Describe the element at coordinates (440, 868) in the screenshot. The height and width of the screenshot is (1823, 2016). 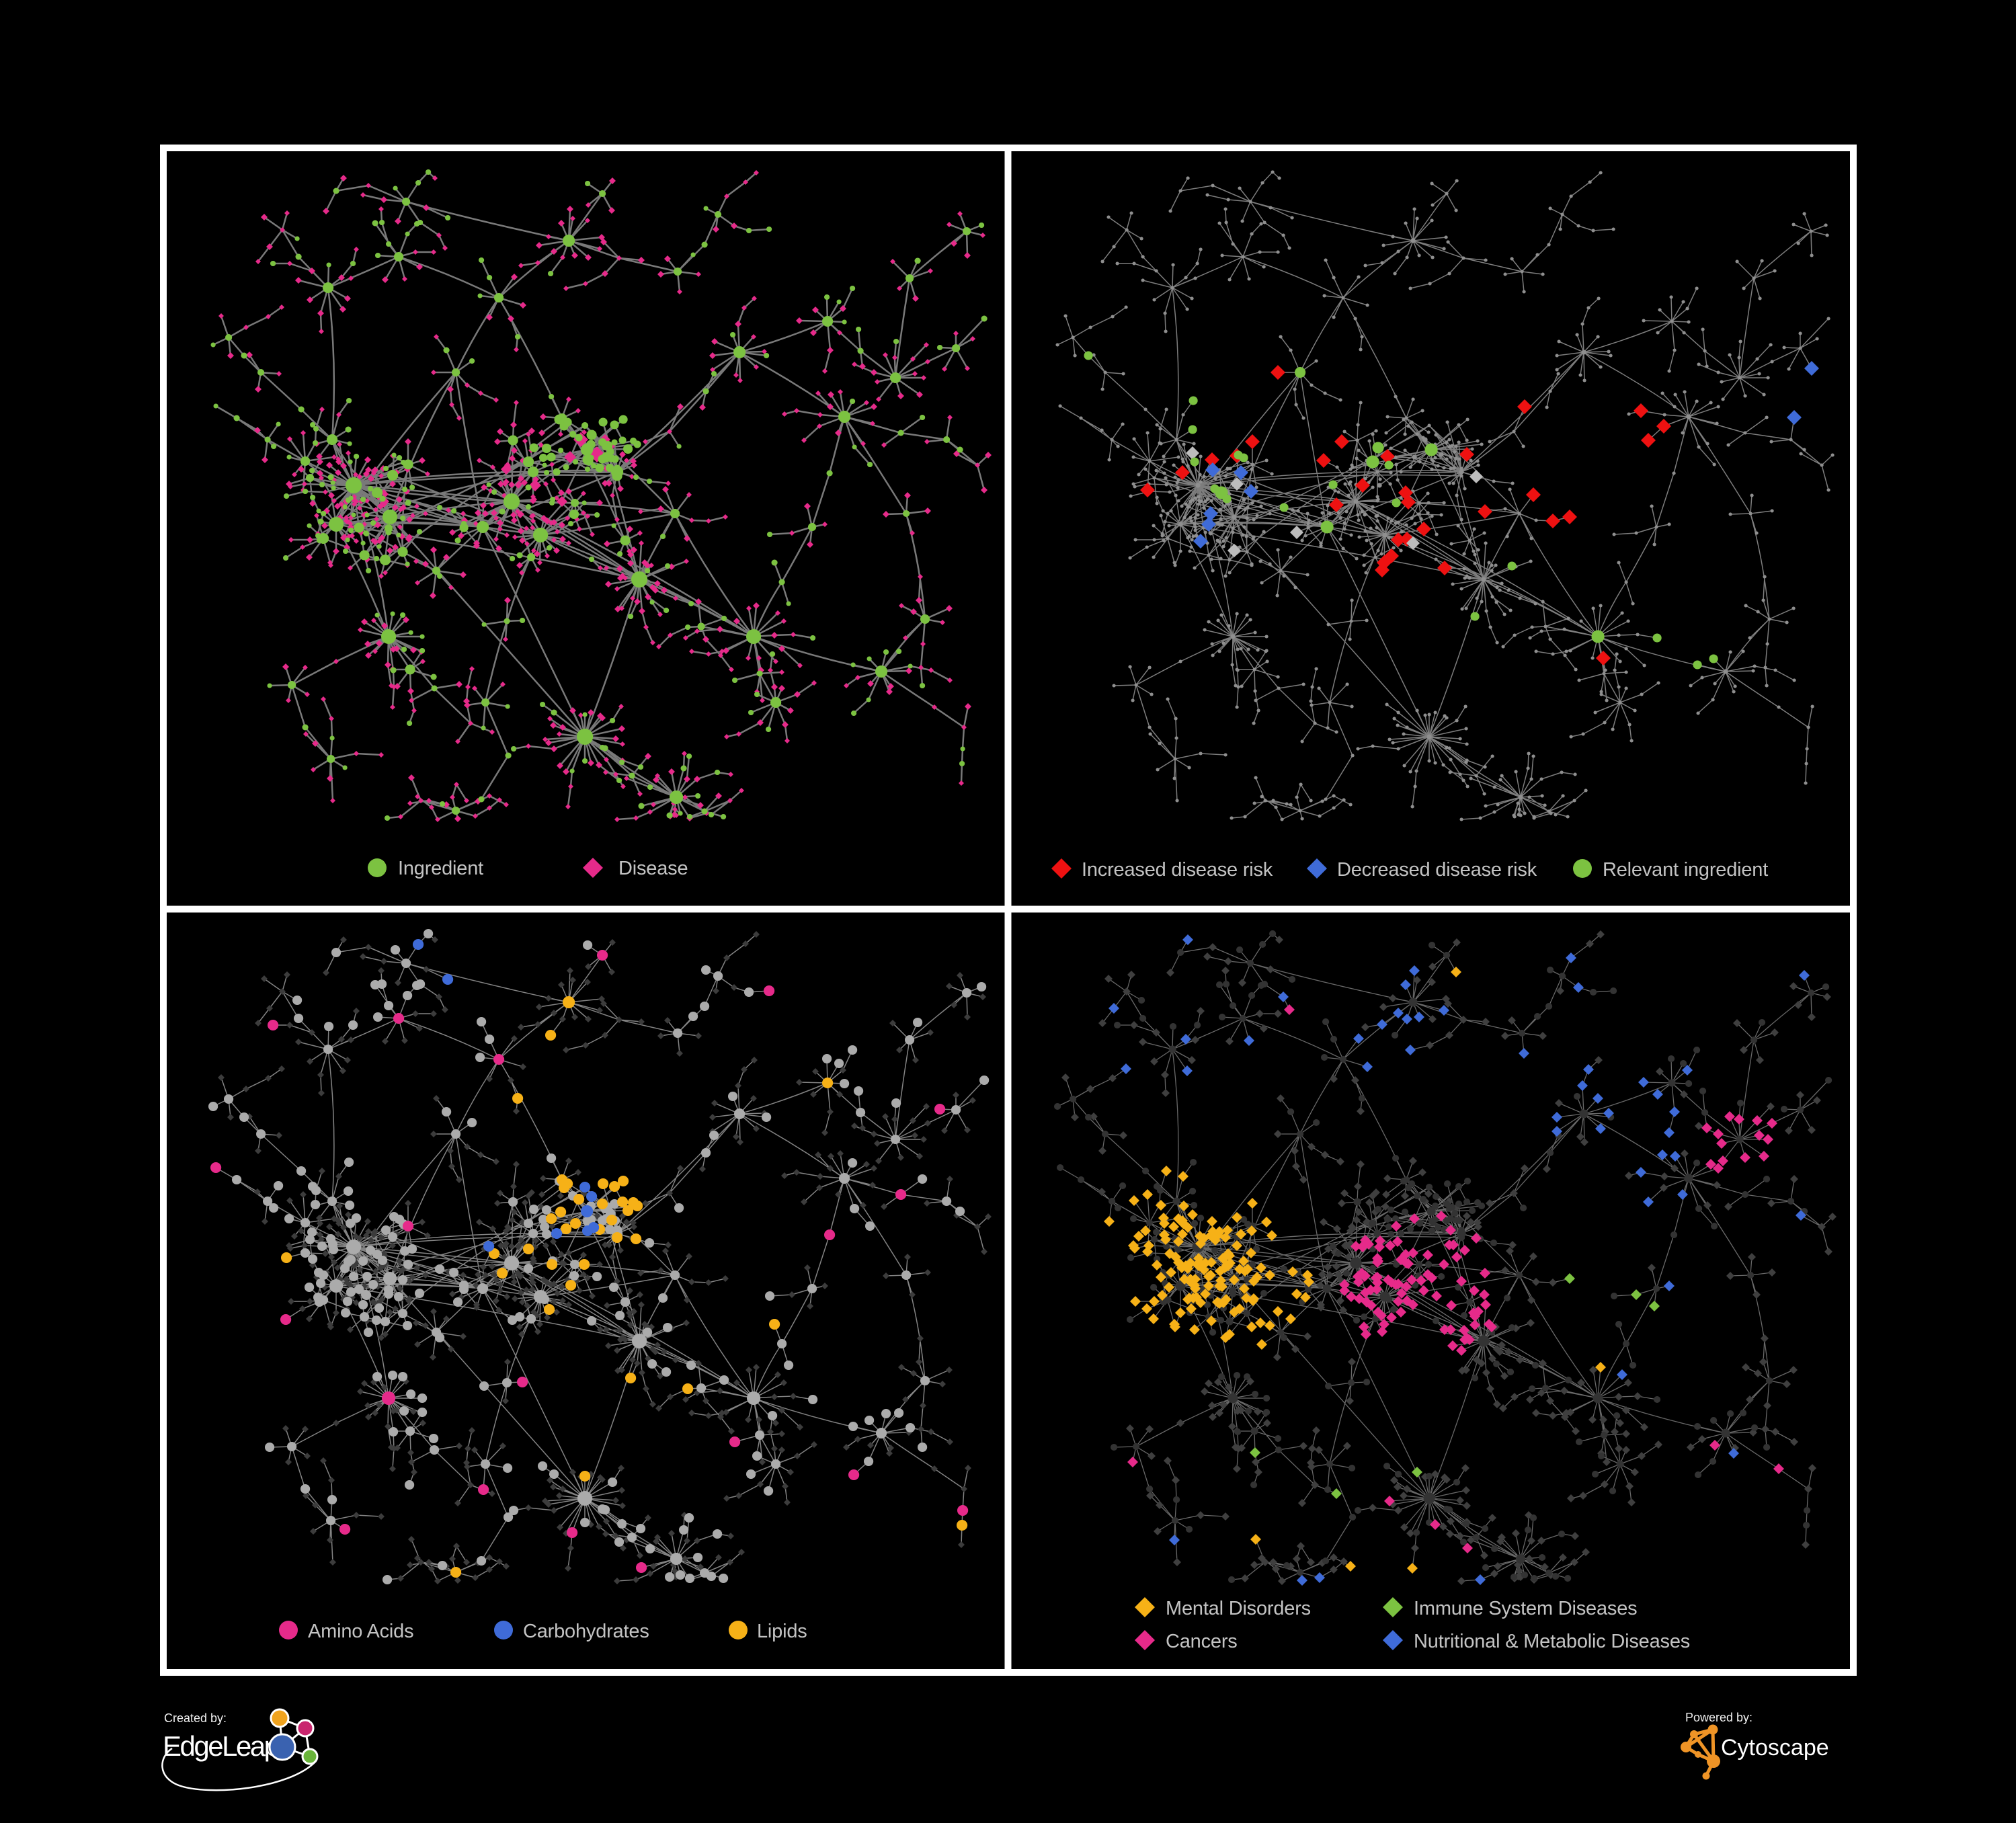
I see `svg-text: Ingredient` at that location.